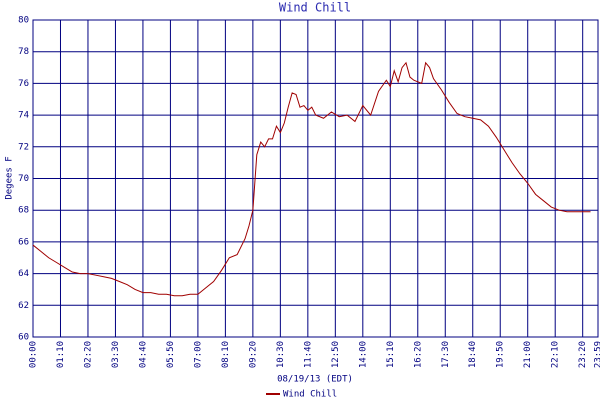 The image size is (600, 400). Describe the element at coordinates (198, 354) in the screenshot. I see `x-tick-label: 07:00` at that location.